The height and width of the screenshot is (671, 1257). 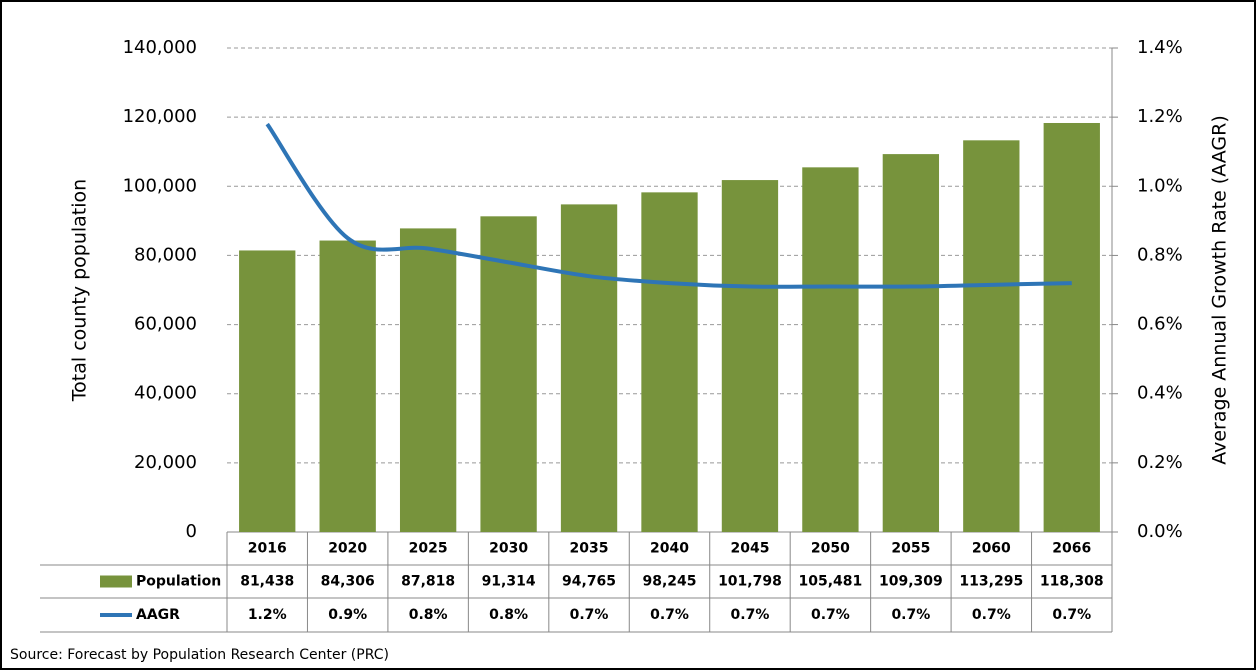 What do you see at coordinates (991, 582) in the screenshot?
I see `data-label: 113,295` at bounding box center [991, 582].